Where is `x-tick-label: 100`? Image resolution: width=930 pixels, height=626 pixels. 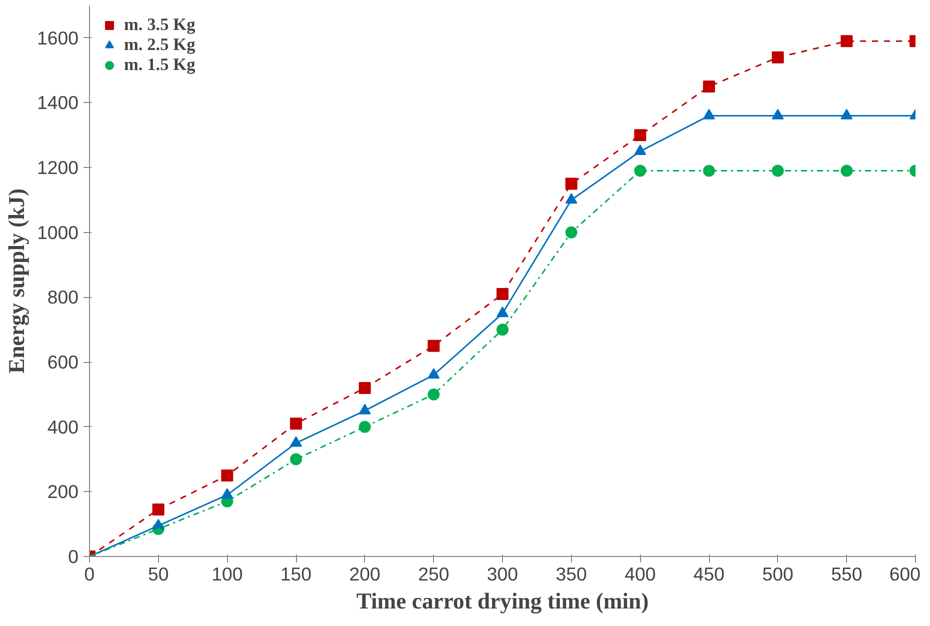 x-tick-label: 100 is located at coordinates (227, 574).